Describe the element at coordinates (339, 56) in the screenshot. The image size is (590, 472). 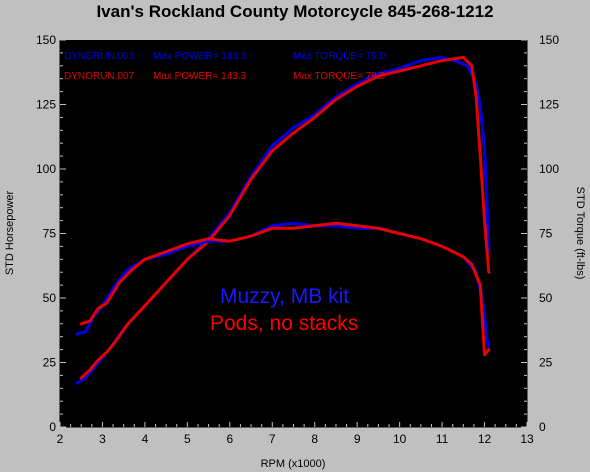
I see `legend-run-1-torque: Max TORQUE= 79.0` at that location.